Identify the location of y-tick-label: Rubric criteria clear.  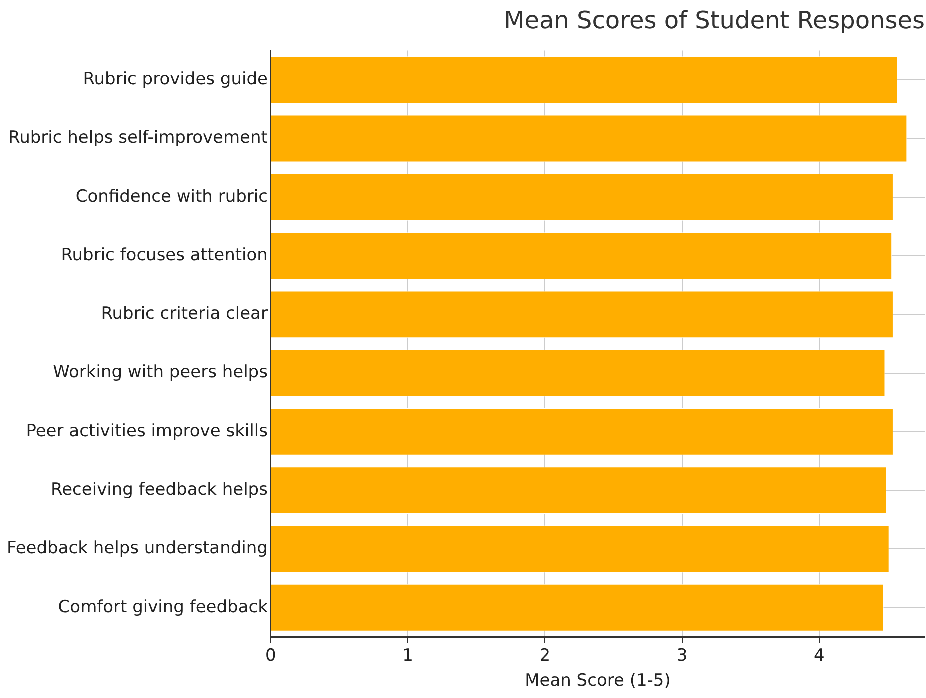
(184, 314).